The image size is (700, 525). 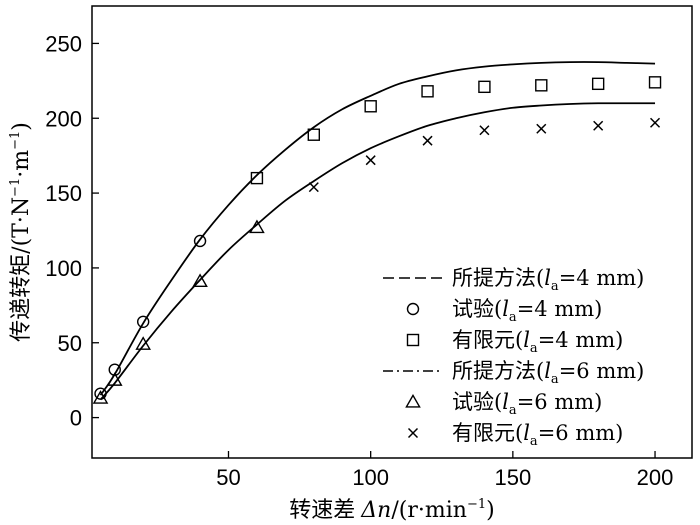 I want to click on x-tick-label: 200, so click(x=655, y=477).